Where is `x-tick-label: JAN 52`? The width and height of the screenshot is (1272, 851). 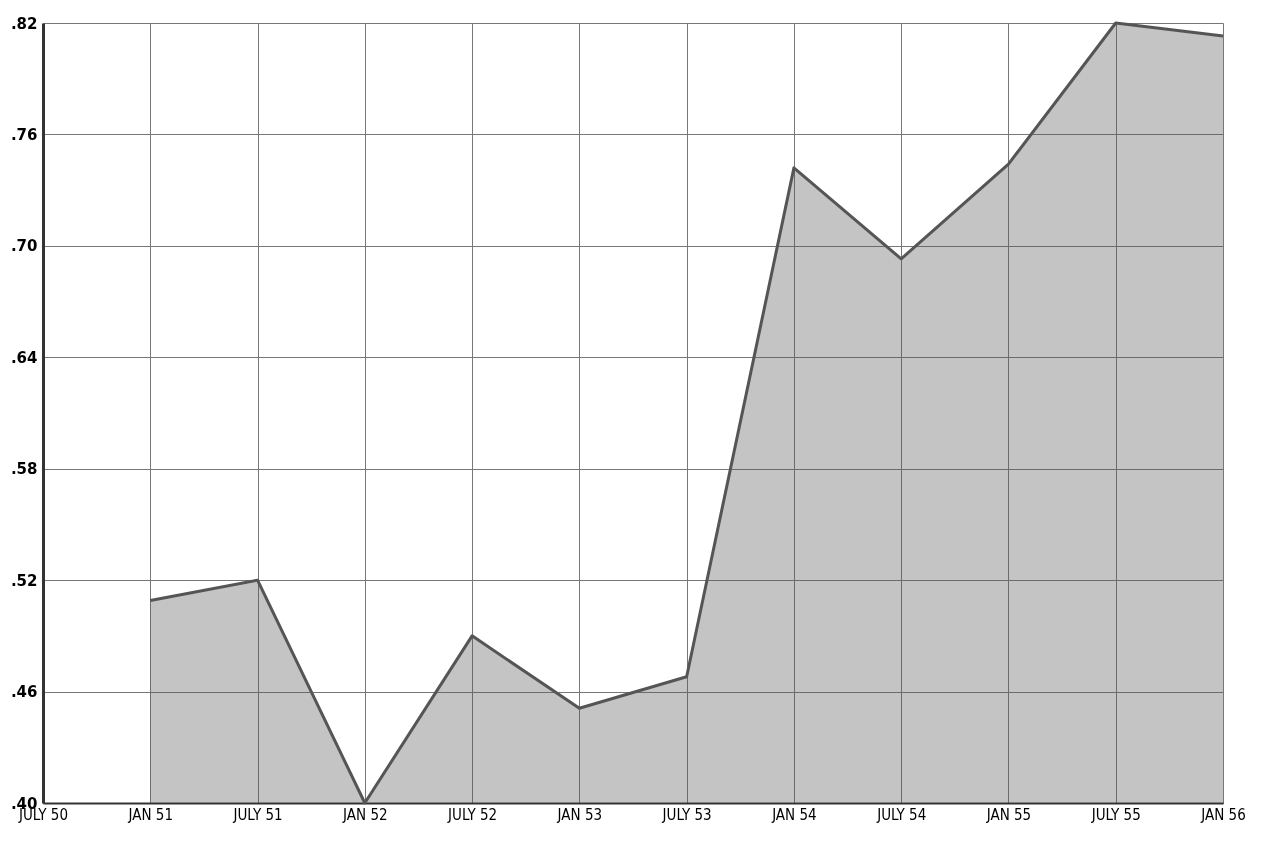
x-tick-label: JAN 52 is located at coordinates (365, 814).